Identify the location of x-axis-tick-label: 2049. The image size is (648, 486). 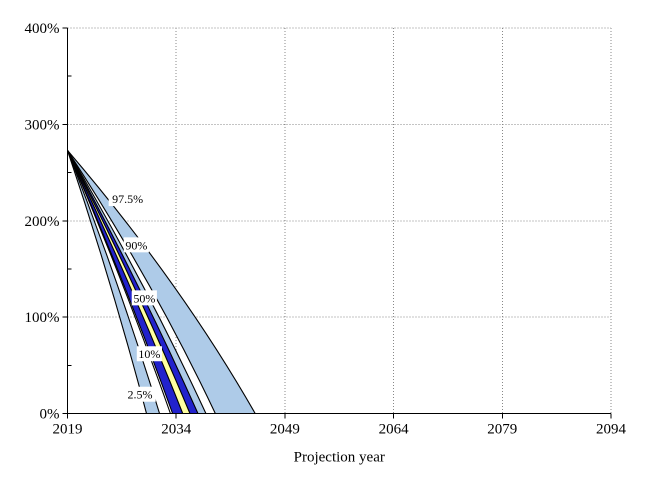
(285, 430).